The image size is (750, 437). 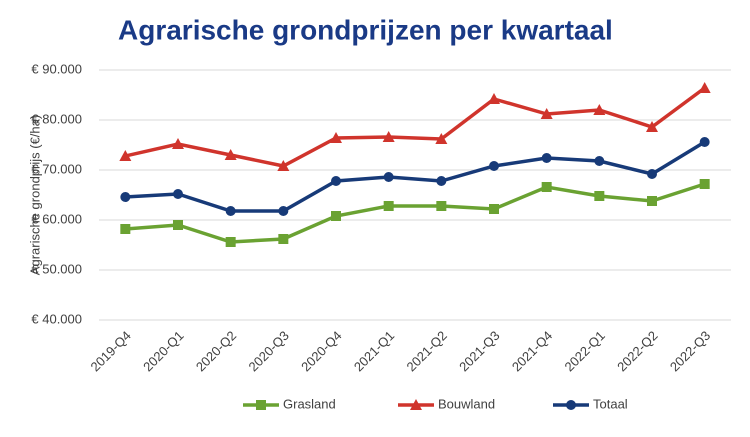 What do you see at coordinates (56, 268) in the screenshot?
I see `y-tick-label: € 50.000` at bounding box center [56, 268].